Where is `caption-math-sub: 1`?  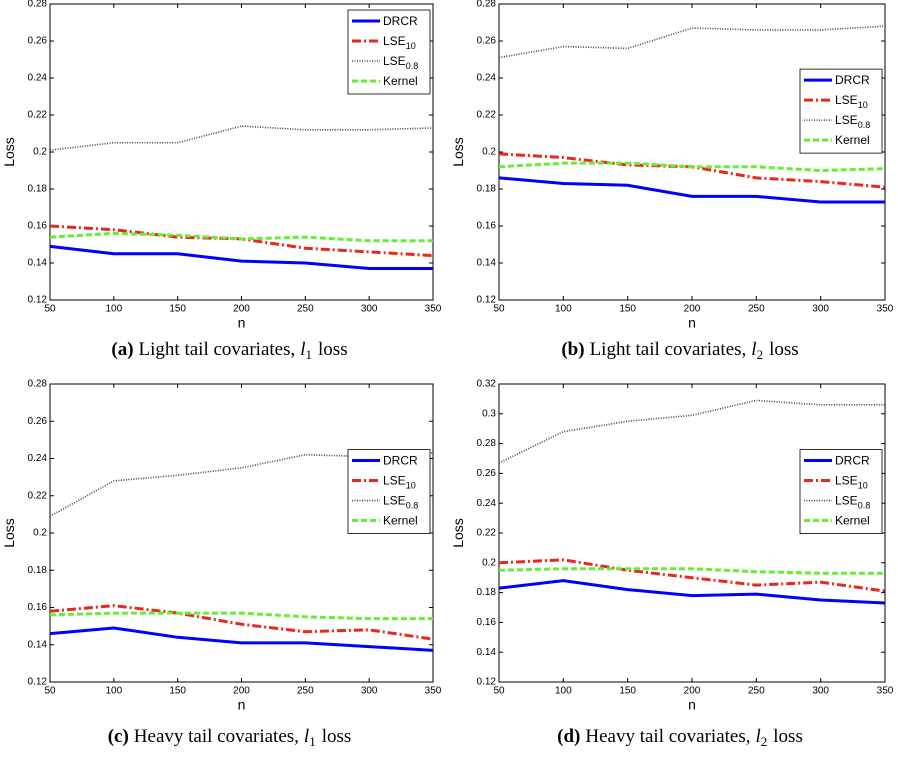 caption-math-sub: 1 is located at coordinates (309, 354).